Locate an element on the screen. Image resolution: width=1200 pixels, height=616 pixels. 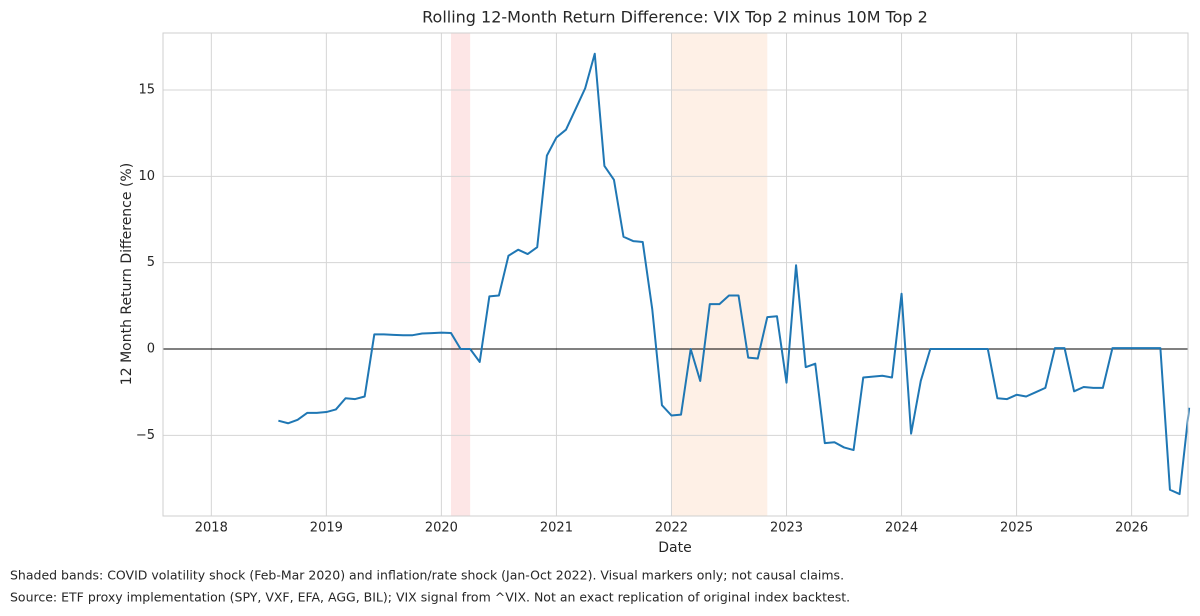
x-tick-label: 2026 is located at coordinates (1131, 528).